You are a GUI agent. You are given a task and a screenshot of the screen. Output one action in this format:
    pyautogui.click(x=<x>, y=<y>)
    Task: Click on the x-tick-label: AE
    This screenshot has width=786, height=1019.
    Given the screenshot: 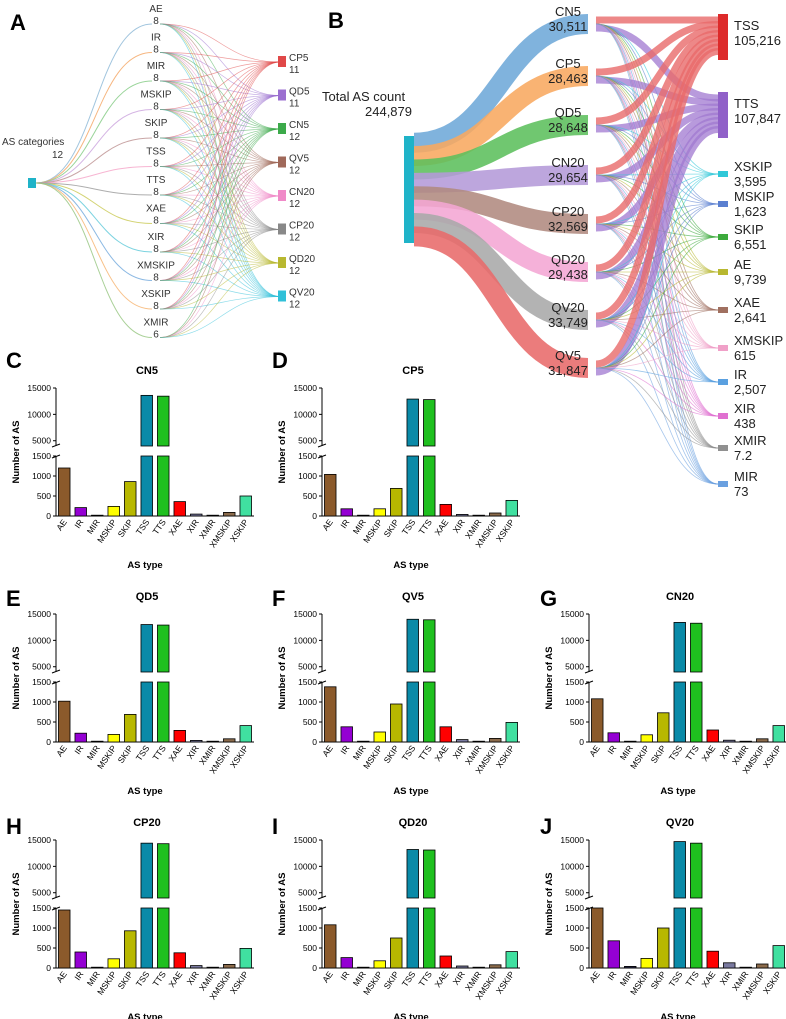 What is the action you would take?
    pyautogui.click(x=327, y=524)
    